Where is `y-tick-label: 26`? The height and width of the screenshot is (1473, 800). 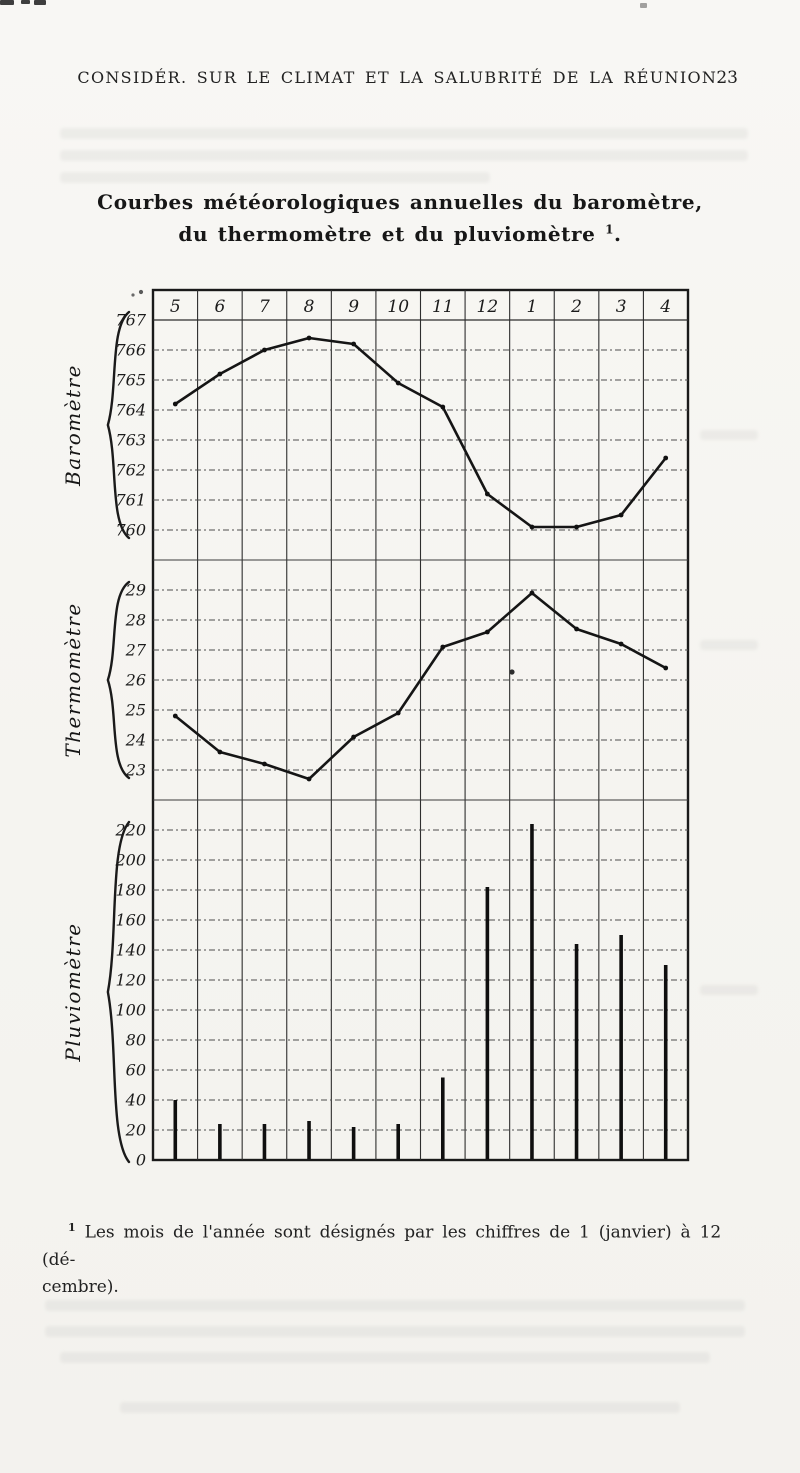 y-tick-label: 26 is located at coordinates (135, 680).